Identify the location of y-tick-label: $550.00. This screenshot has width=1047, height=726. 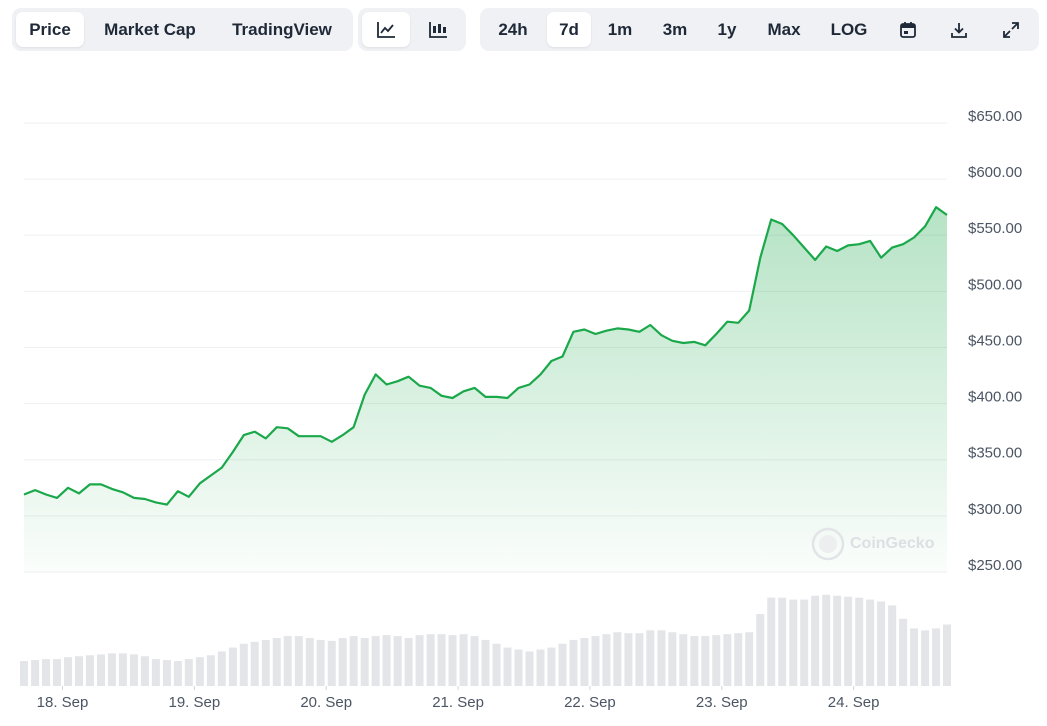
(995, 228).